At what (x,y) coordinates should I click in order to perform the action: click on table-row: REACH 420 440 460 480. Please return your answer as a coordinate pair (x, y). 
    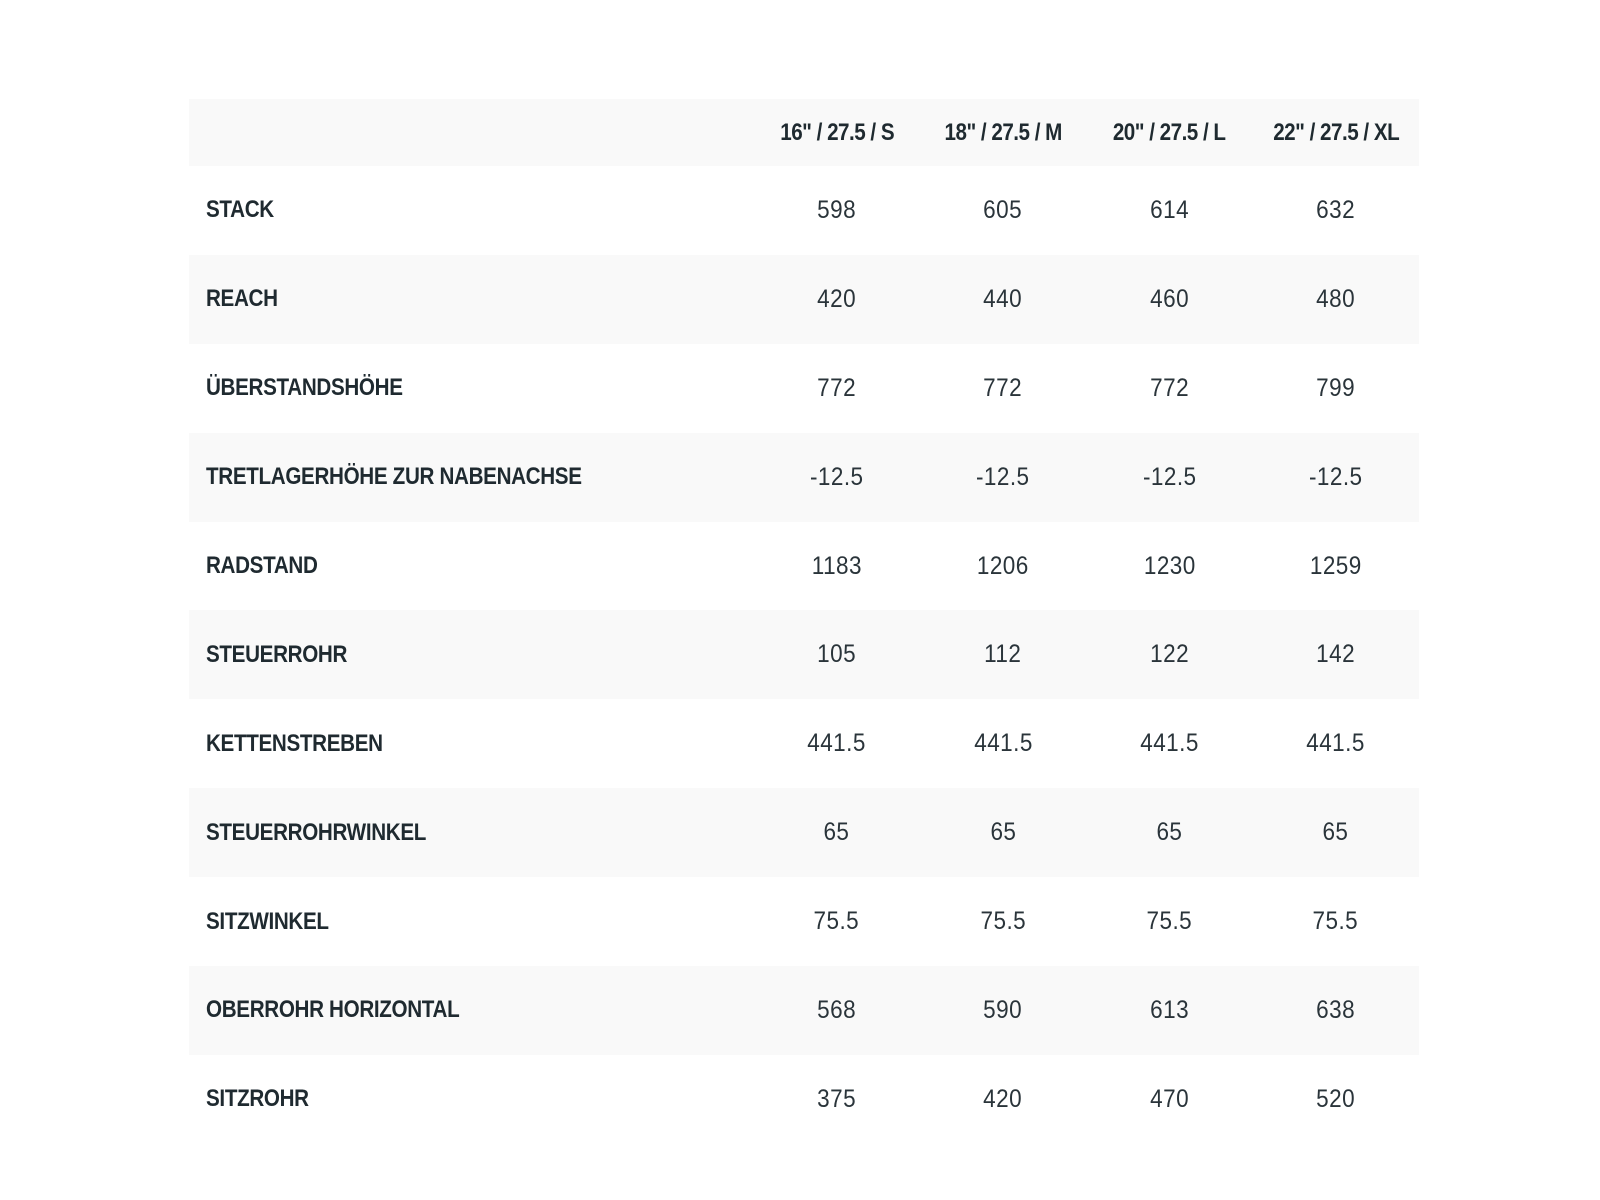
    Looking at the image, I should click on (804, 299).